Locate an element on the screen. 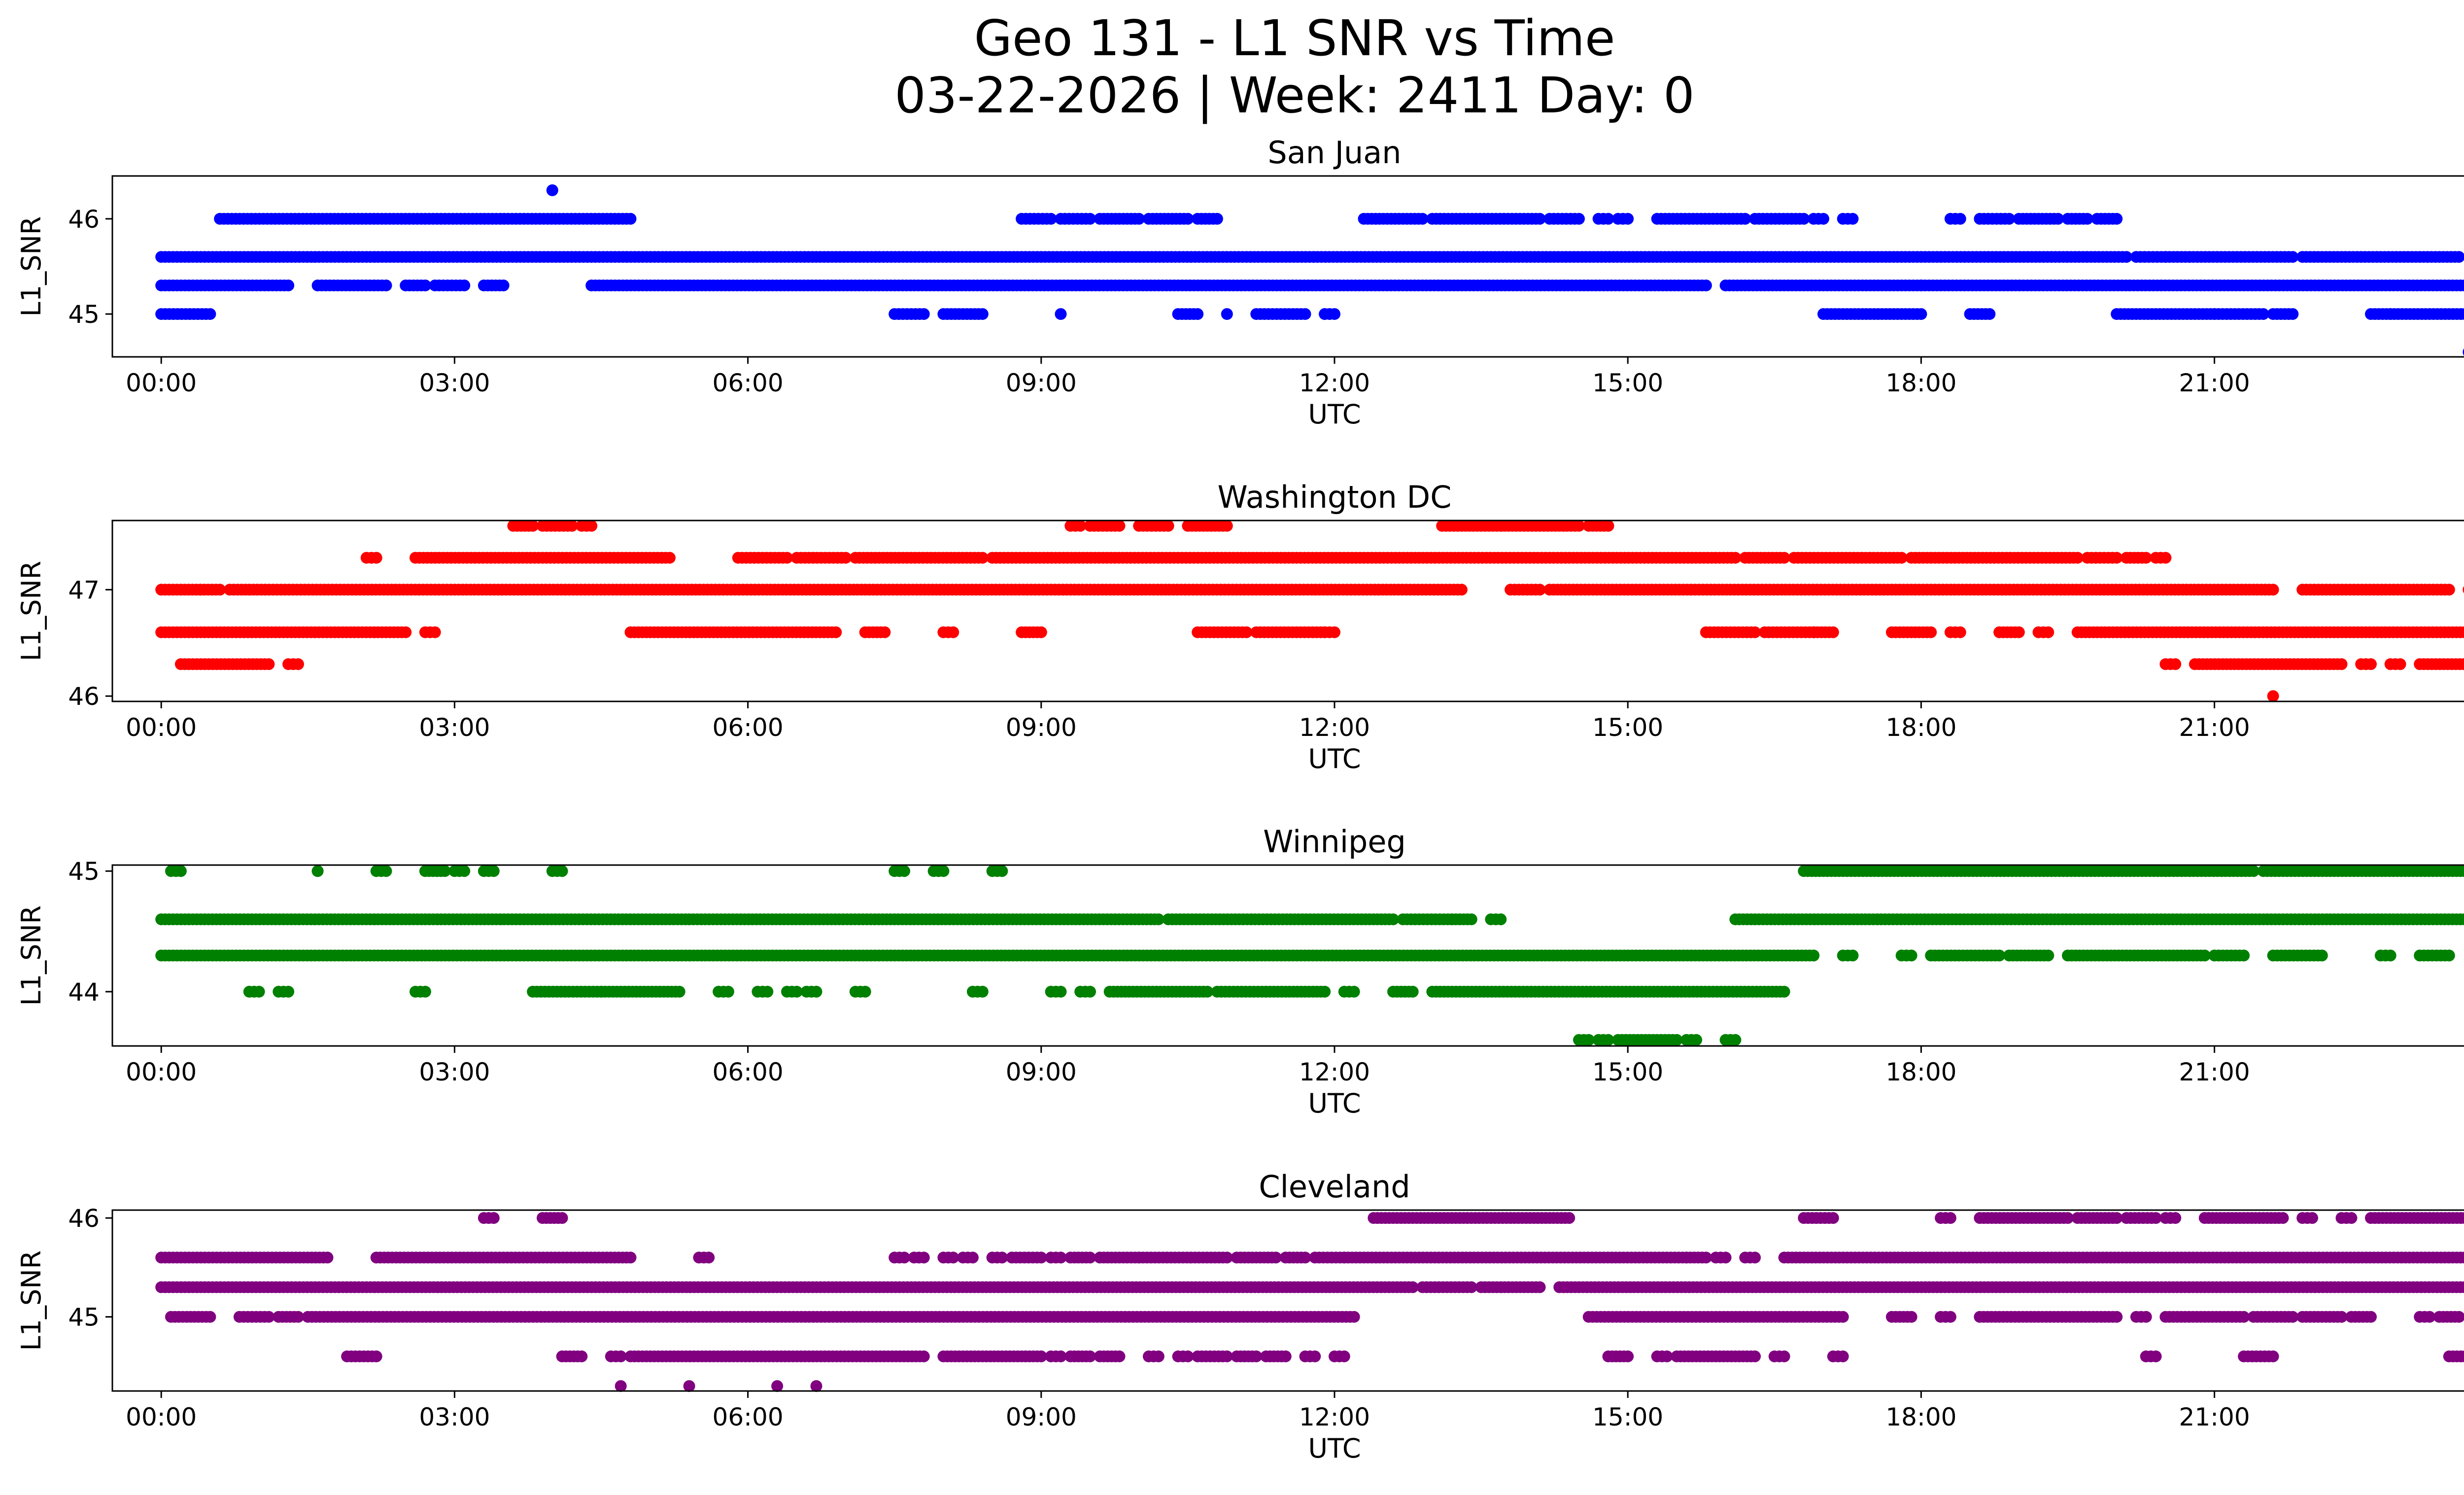 This screenshot has width=2464, height=1495. y-tick-label: 44 is located at coordinates (84, 992).